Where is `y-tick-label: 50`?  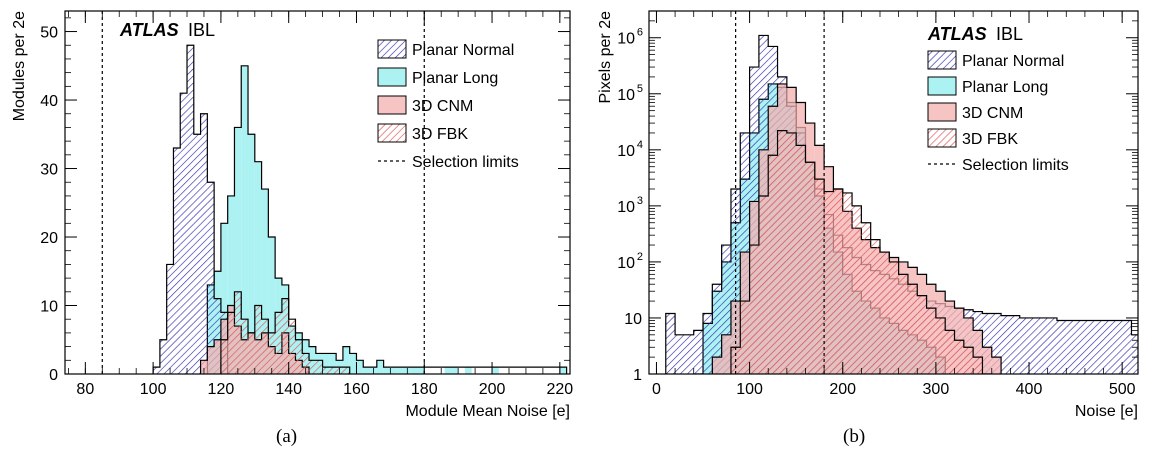
y-tick-label: 50 is located at coordinates (49, 33).